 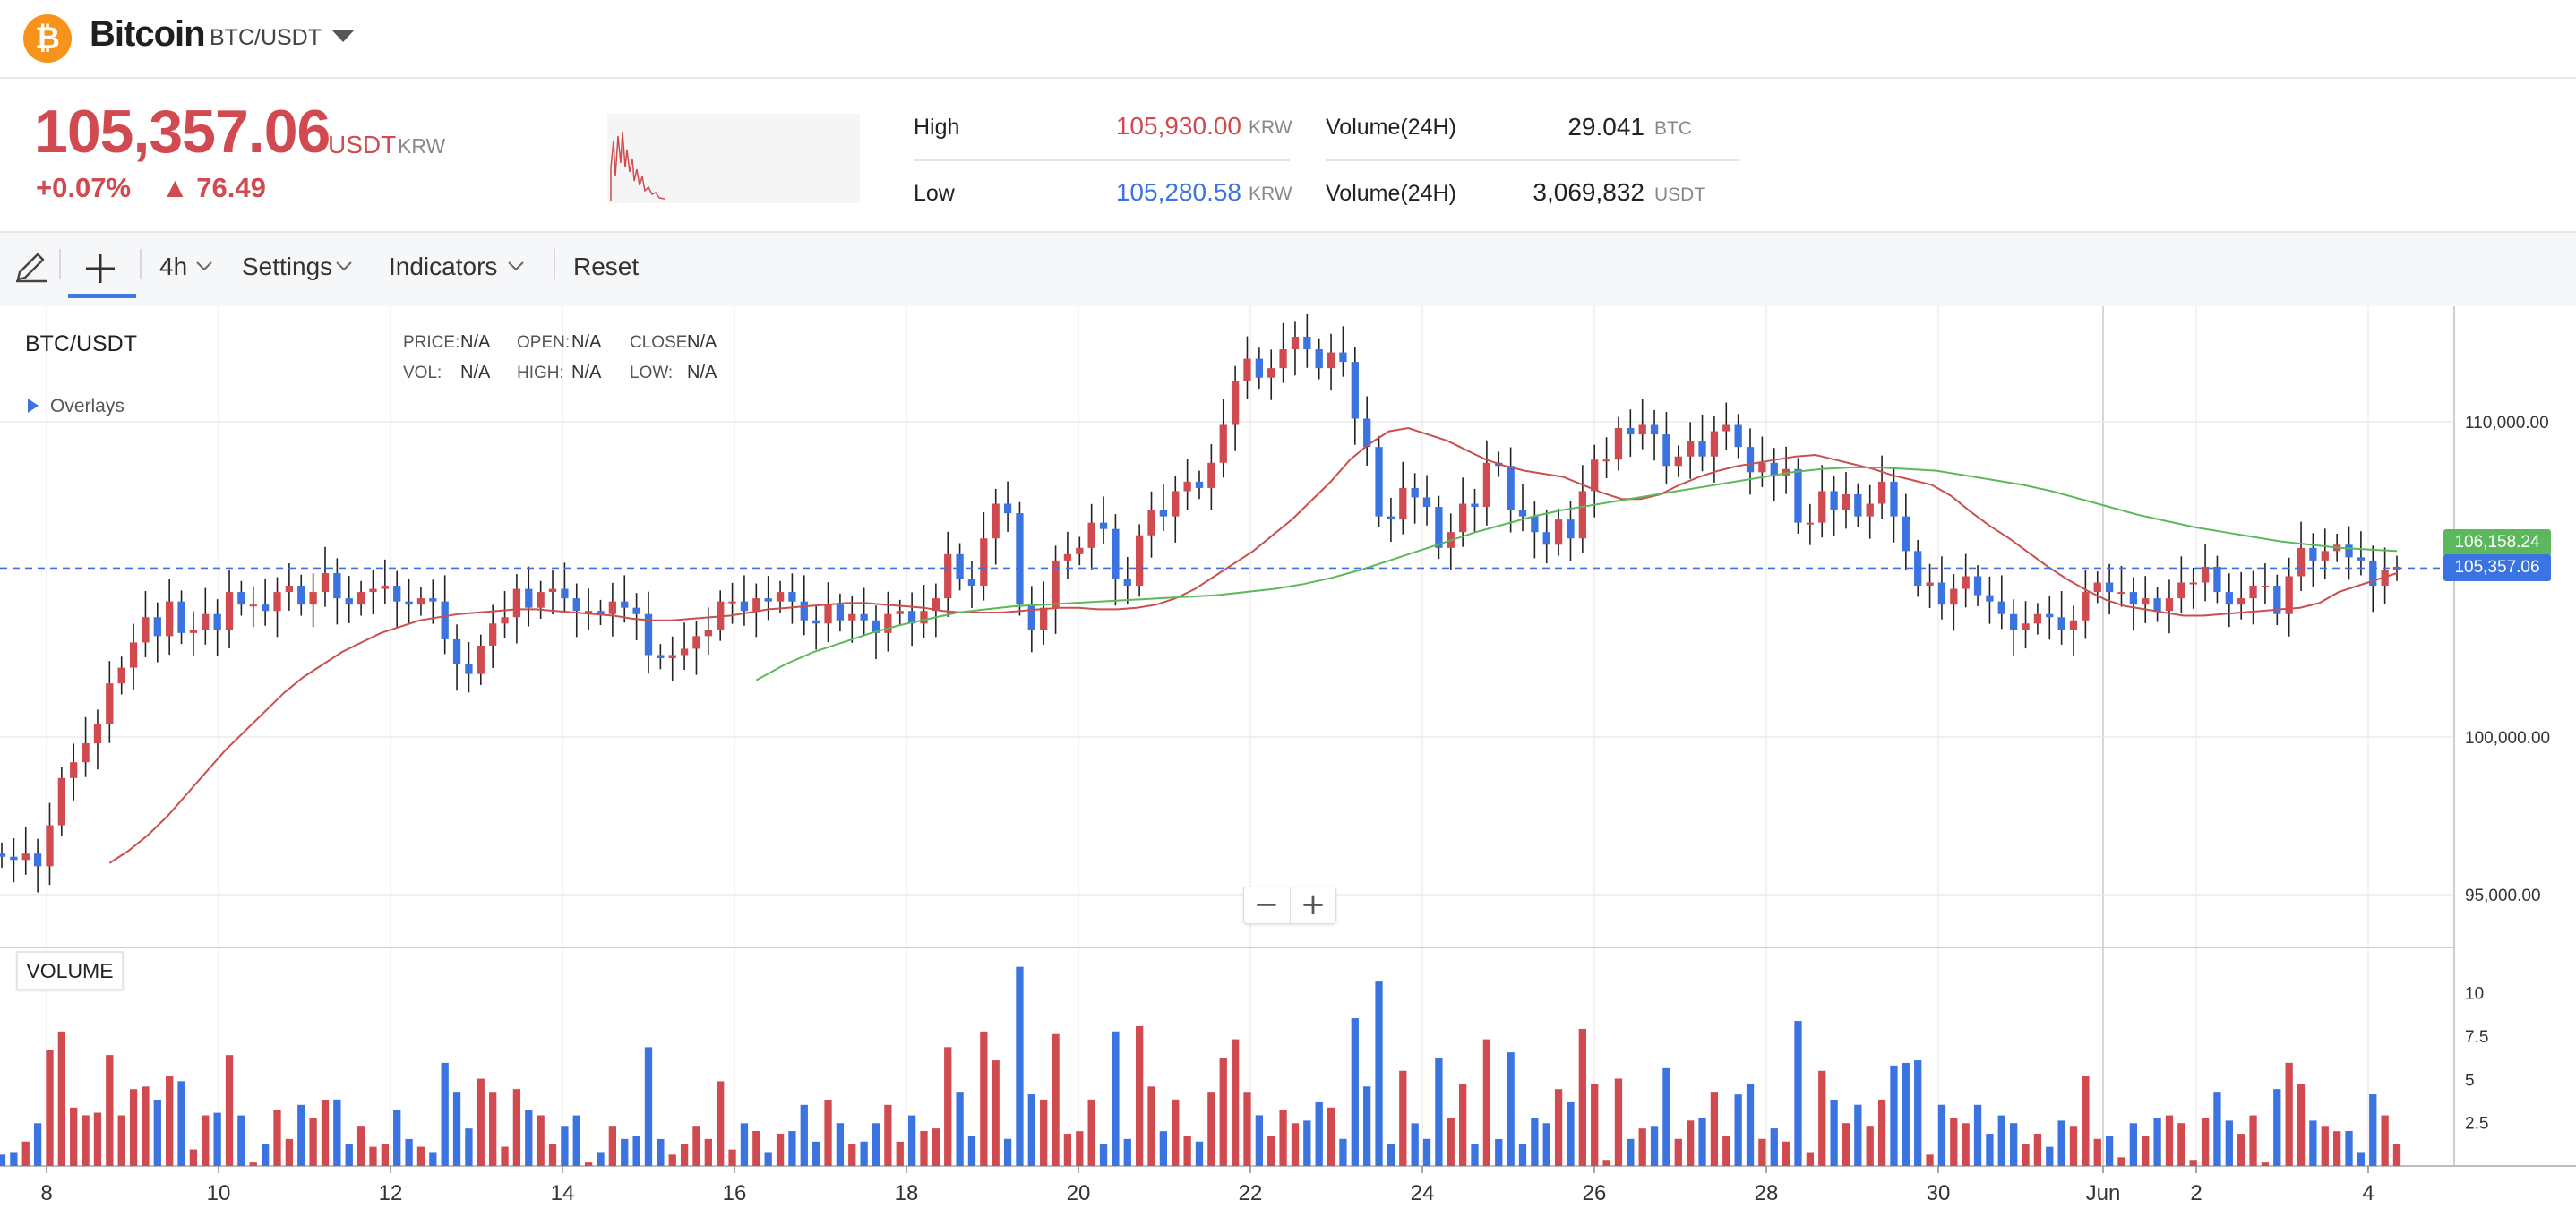 I want to click on crosshair-icon, so click(x=100, y=269).